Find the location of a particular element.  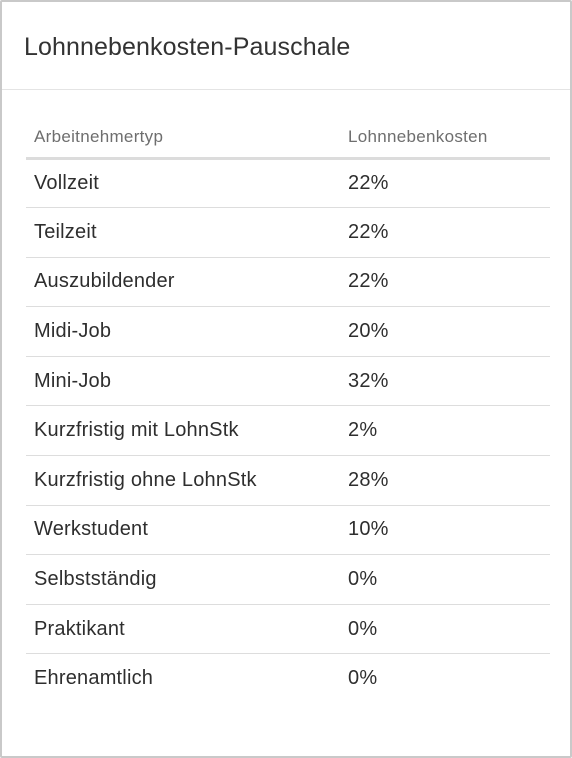

employee-type-cell: Mini-Job is located at coordinates (183, 381).